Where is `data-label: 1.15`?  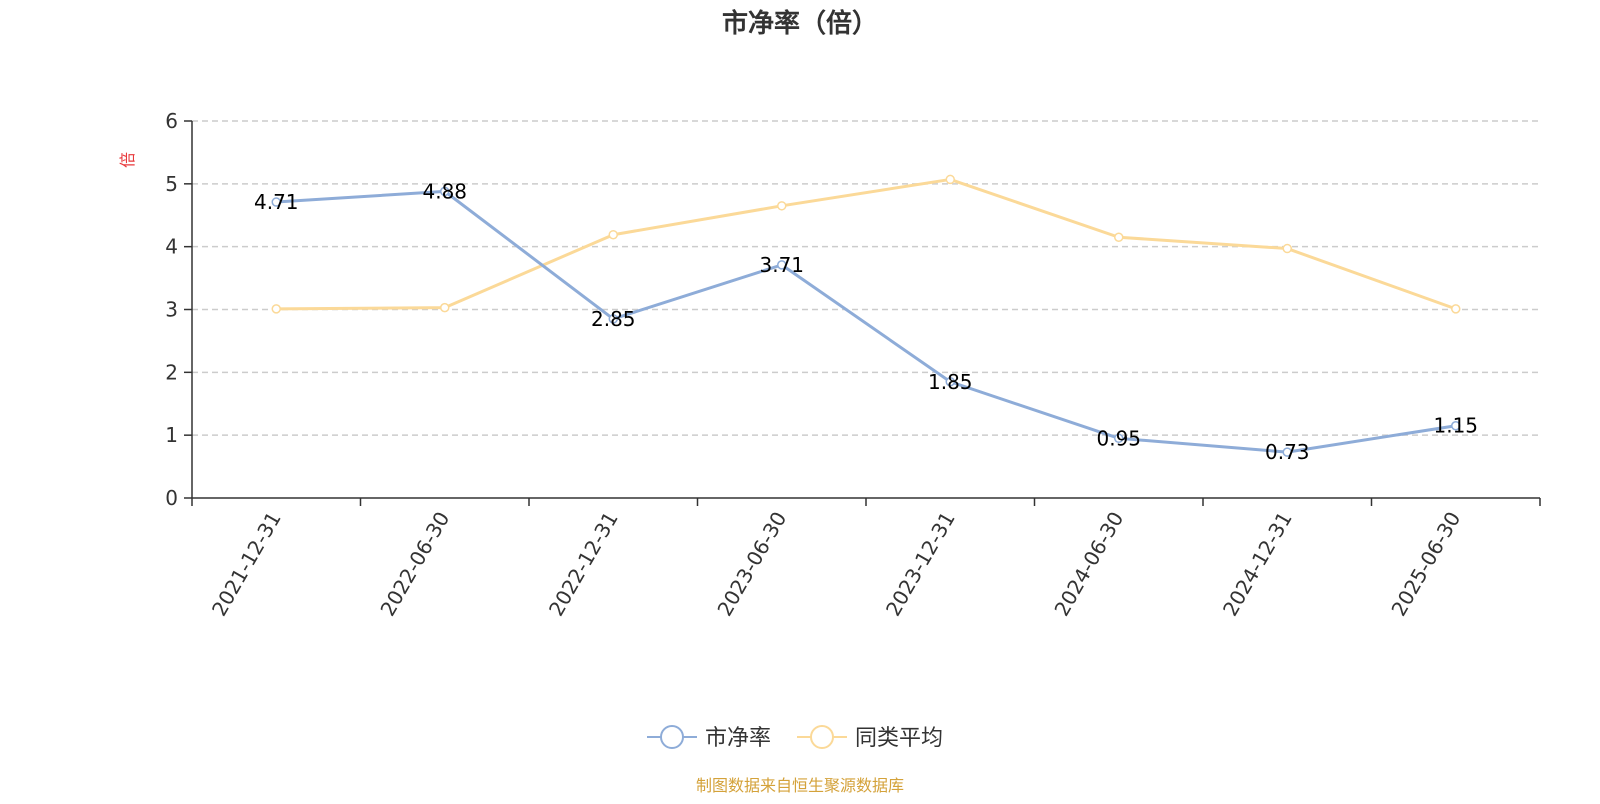
data-label: 1.15 is located at coordinates (1455, 426).